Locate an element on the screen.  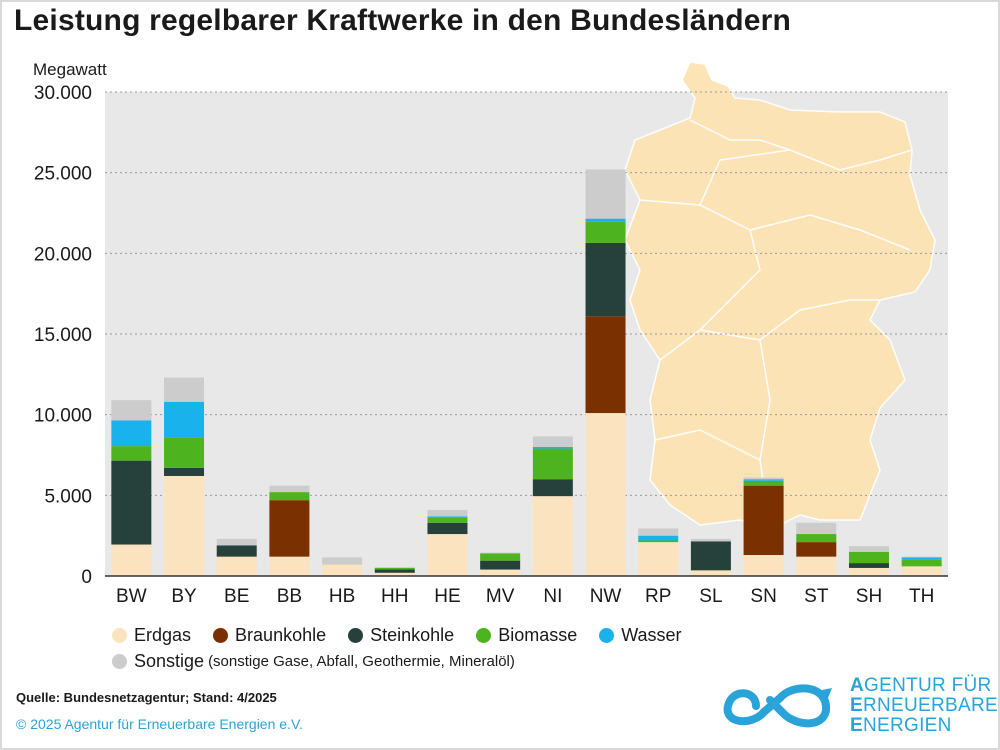
bar-segment-hb-erdgas is located at coordinates (342, 570).